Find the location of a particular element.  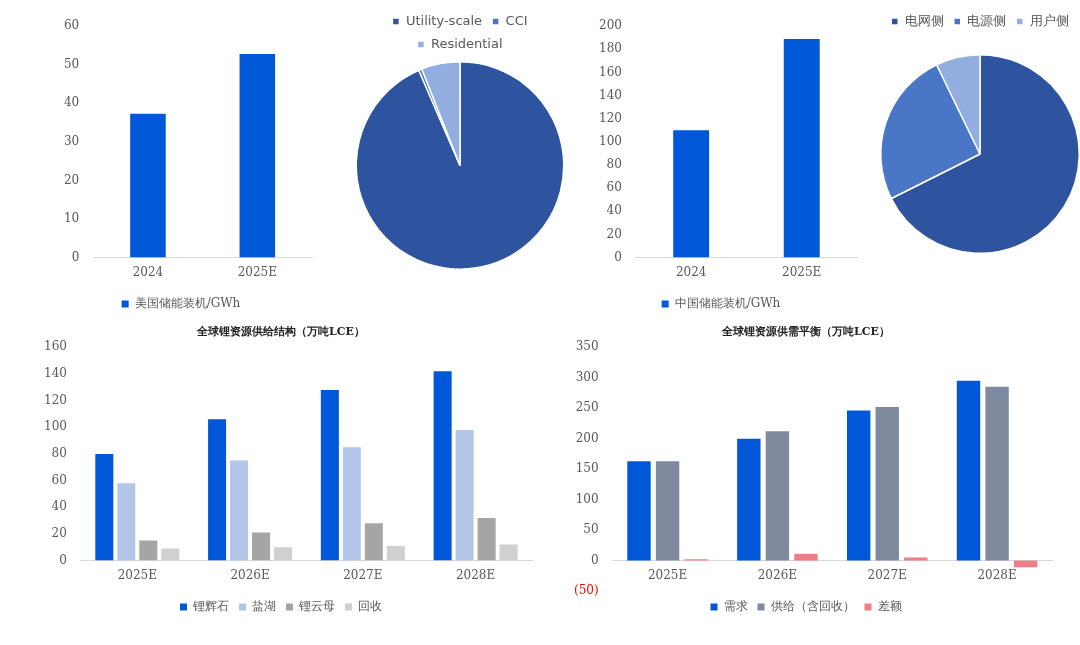

legend-label: CCI is located at coordinates (516, 20).